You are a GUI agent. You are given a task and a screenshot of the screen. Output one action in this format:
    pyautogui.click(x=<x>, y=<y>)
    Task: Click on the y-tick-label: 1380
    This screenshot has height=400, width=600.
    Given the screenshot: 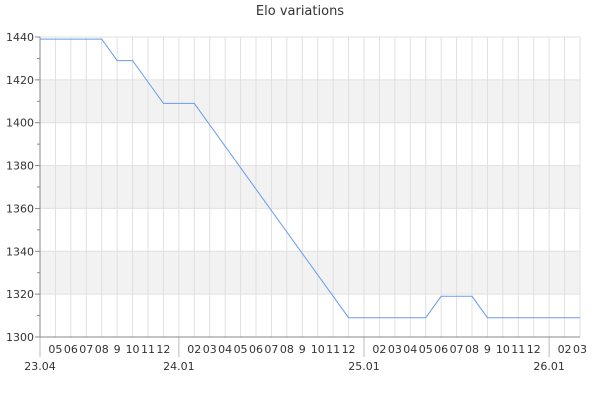 What is the action you would take?
    pyautogui.click(x=20, y=166)
    